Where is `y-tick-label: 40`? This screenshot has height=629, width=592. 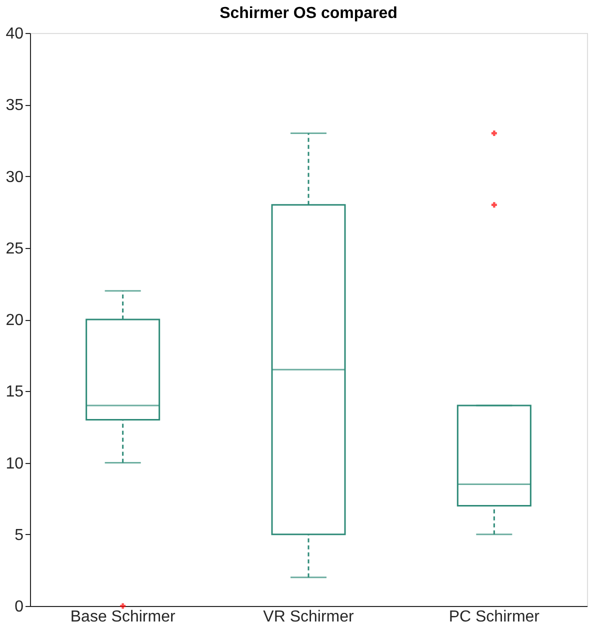 y-tick-label: 40 is located at coordinates (15, 34).